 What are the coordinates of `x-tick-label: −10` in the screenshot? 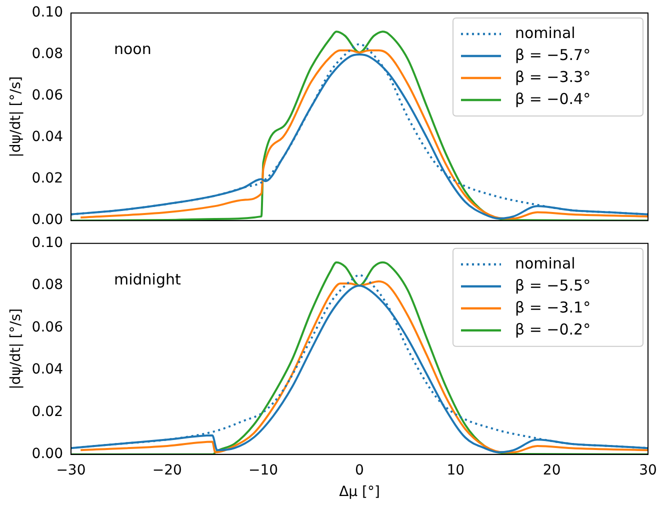 It's located at (263, 470).